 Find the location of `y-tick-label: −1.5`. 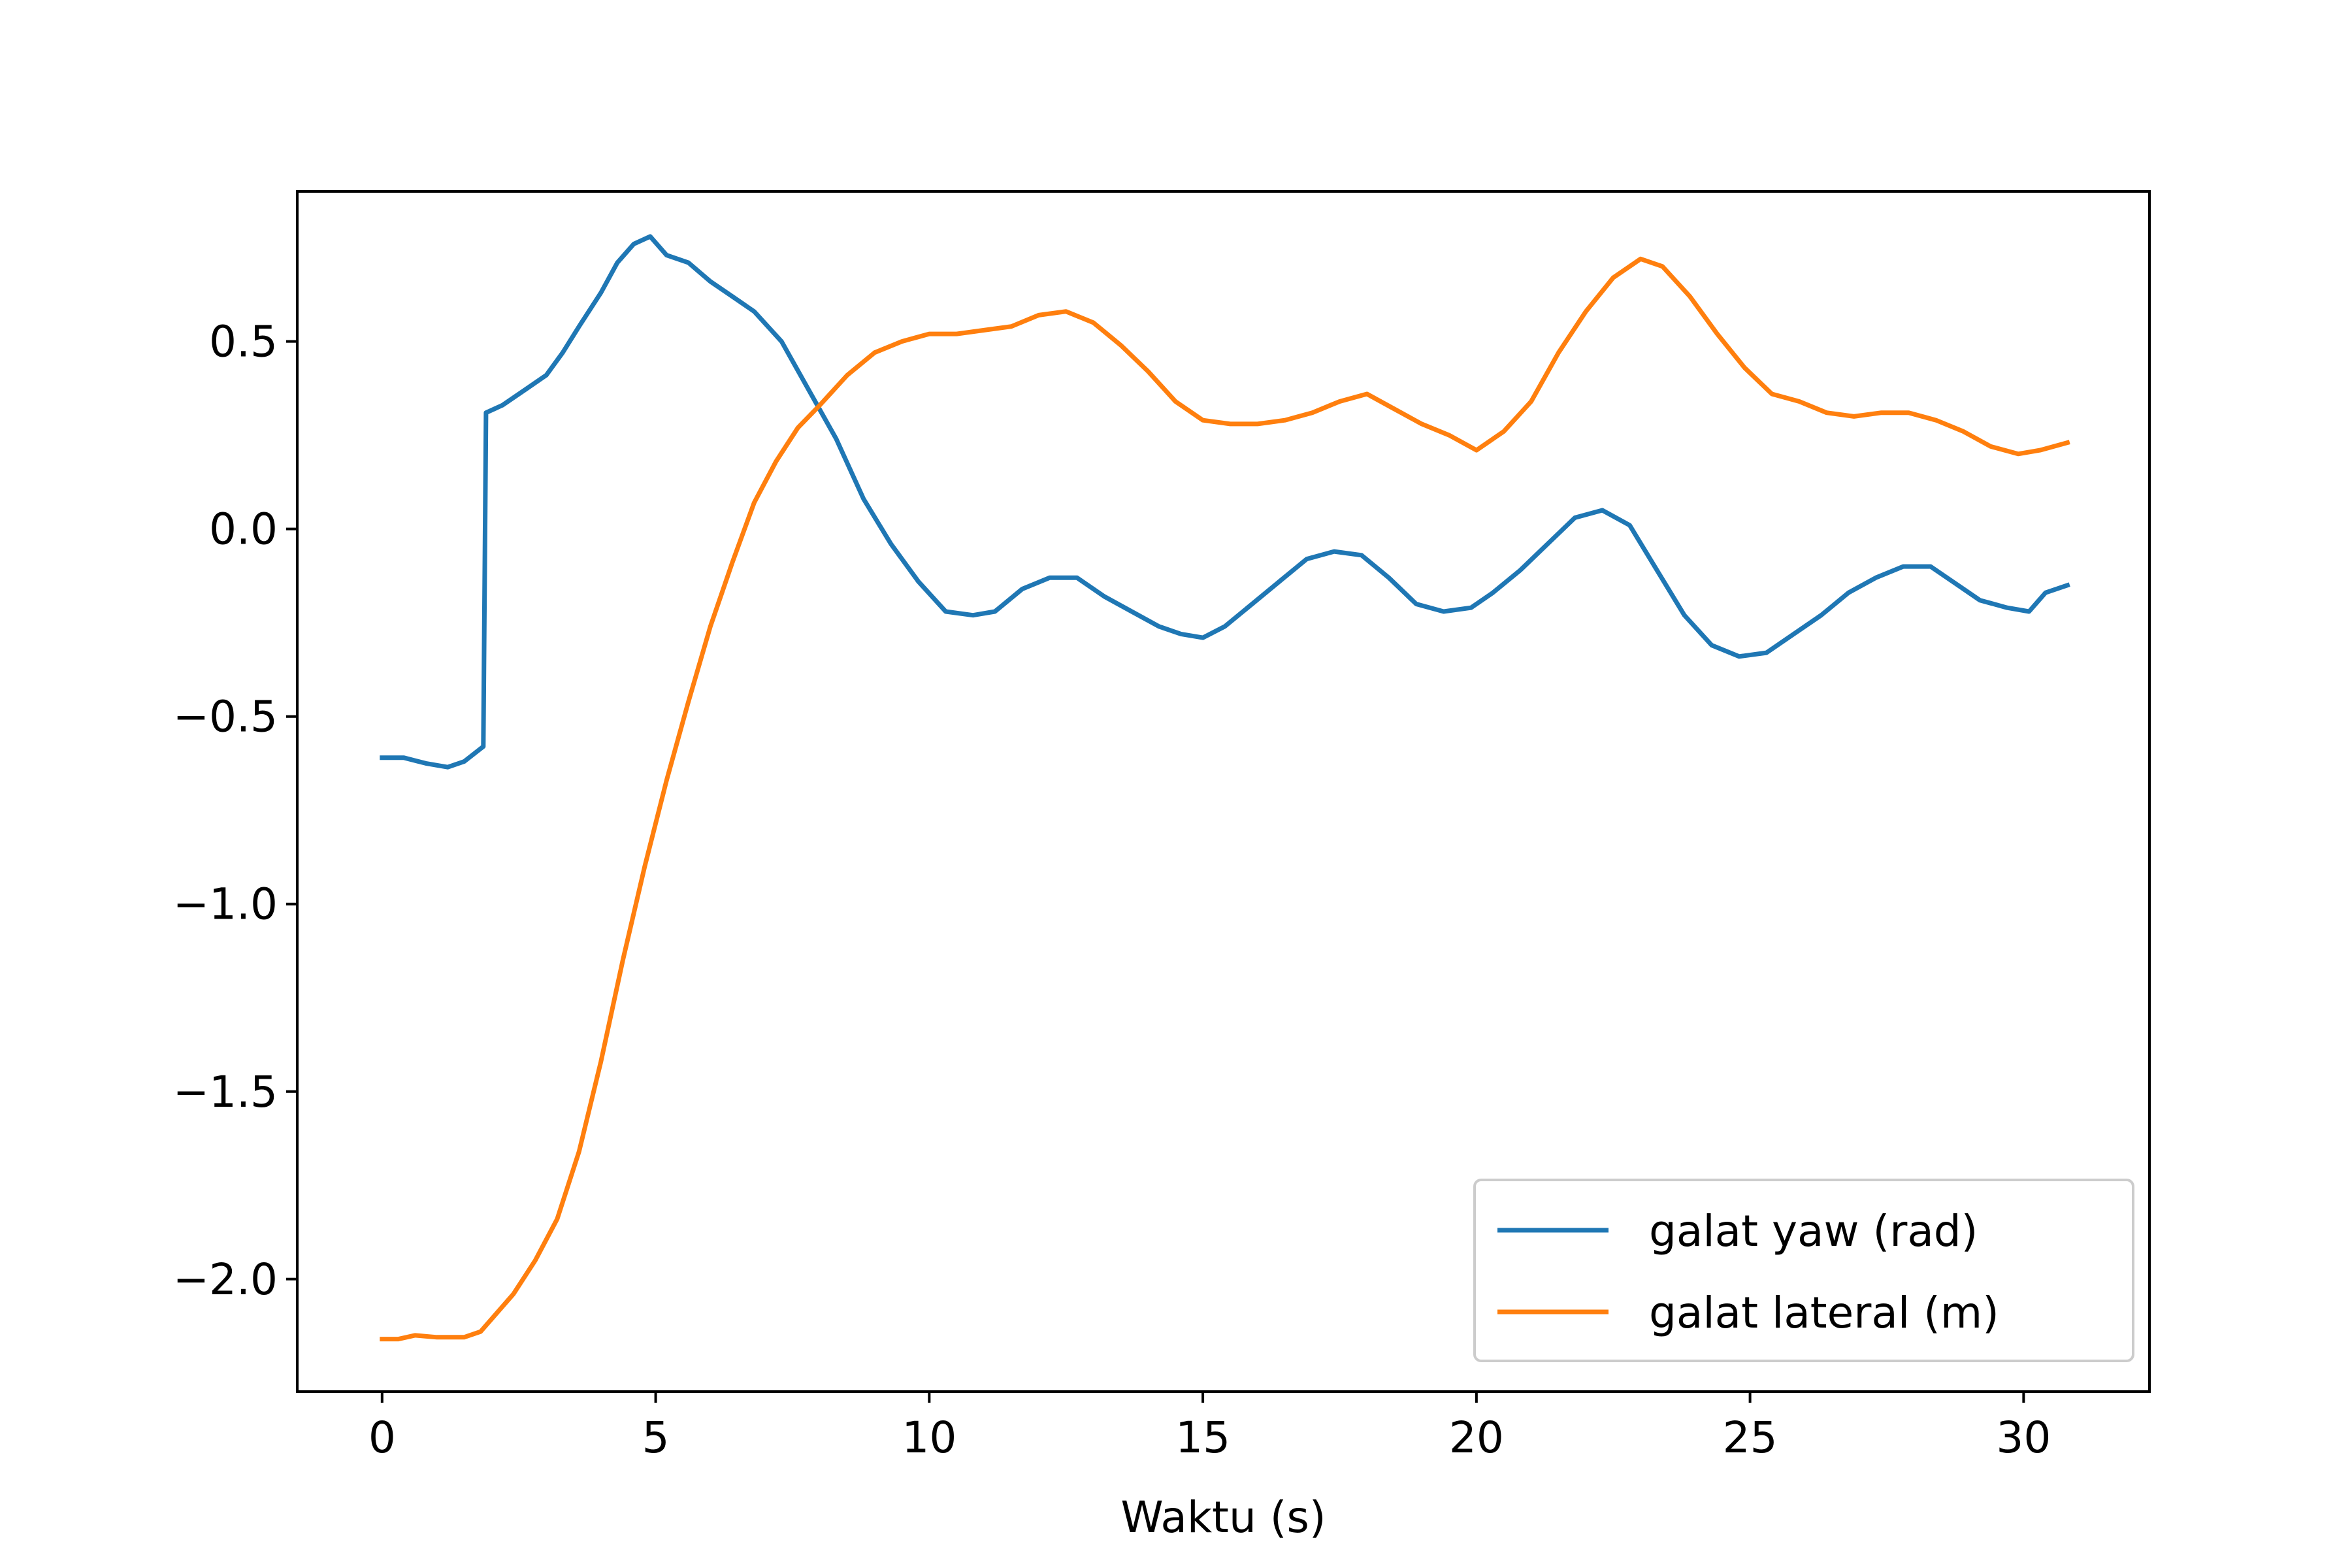

y-tick-label: −1.5 is located at coordinates (225, 1092).